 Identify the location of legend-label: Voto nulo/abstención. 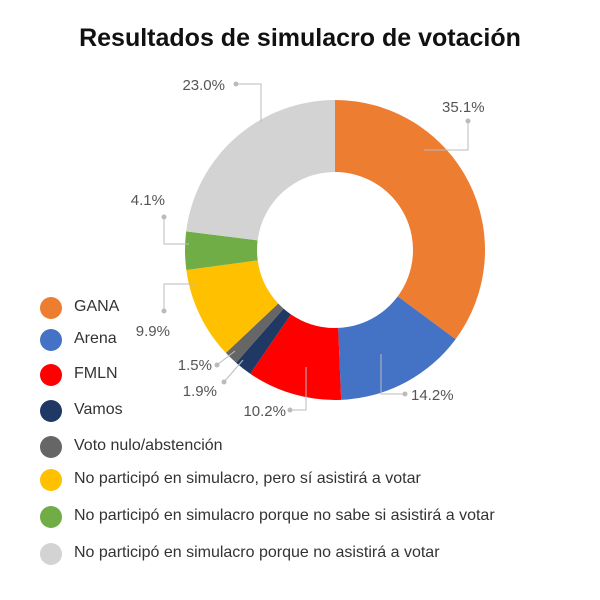
(148, 445).